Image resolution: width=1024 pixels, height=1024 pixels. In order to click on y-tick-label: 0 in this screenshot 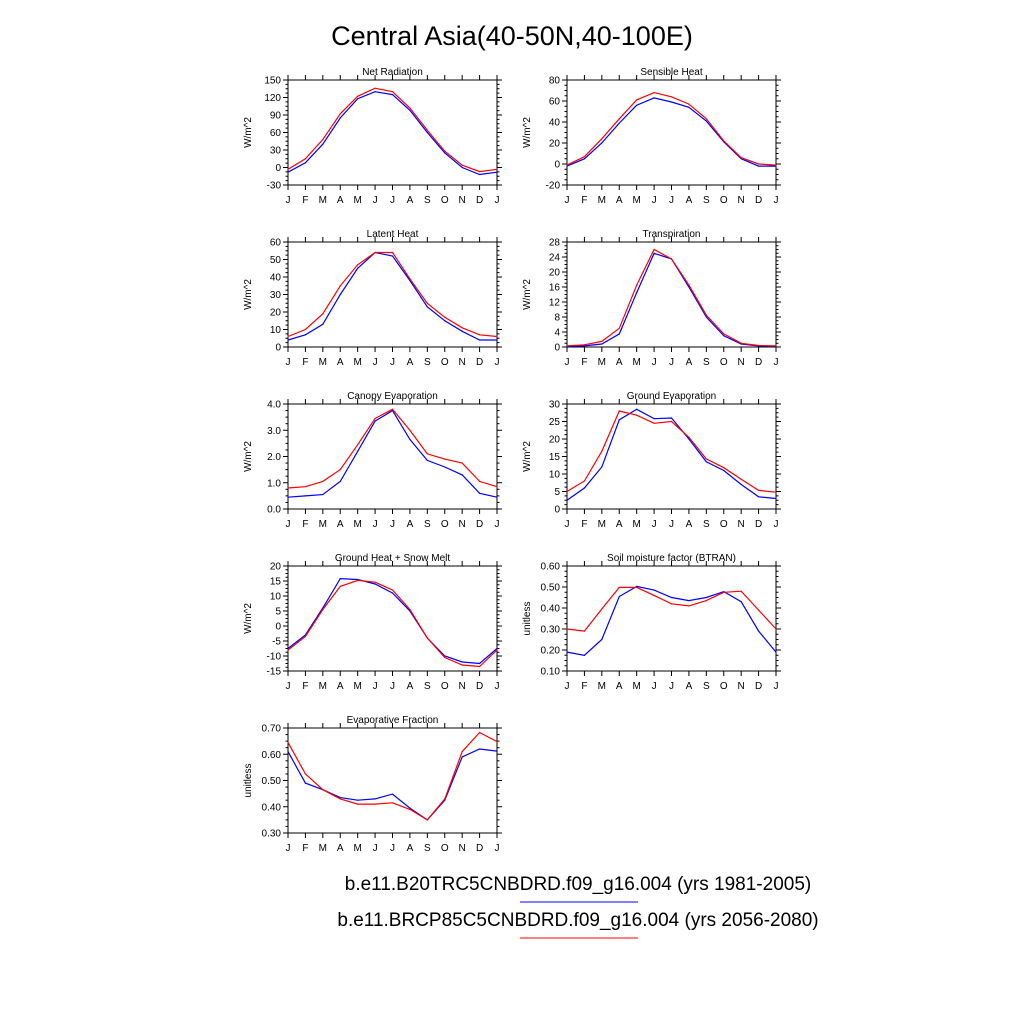, I will do `click(557, 348)`.